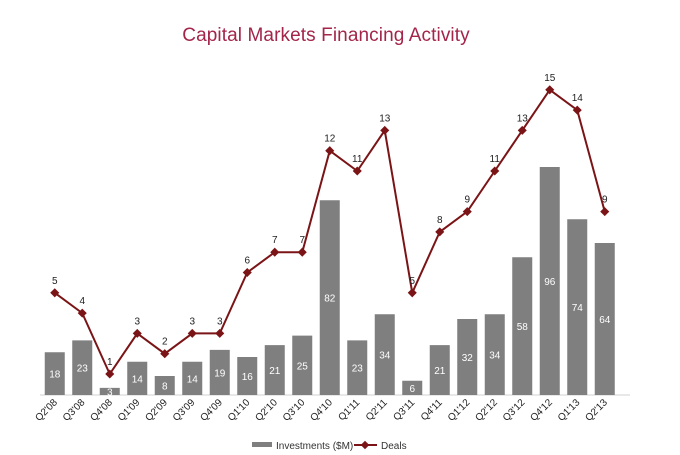 The width and height of the screenshot is (680, 455). What do you see at coordinates (357, 159) in the screenshot?
I see `deal-value-label-11: 11` at bounding box center [357, 159].